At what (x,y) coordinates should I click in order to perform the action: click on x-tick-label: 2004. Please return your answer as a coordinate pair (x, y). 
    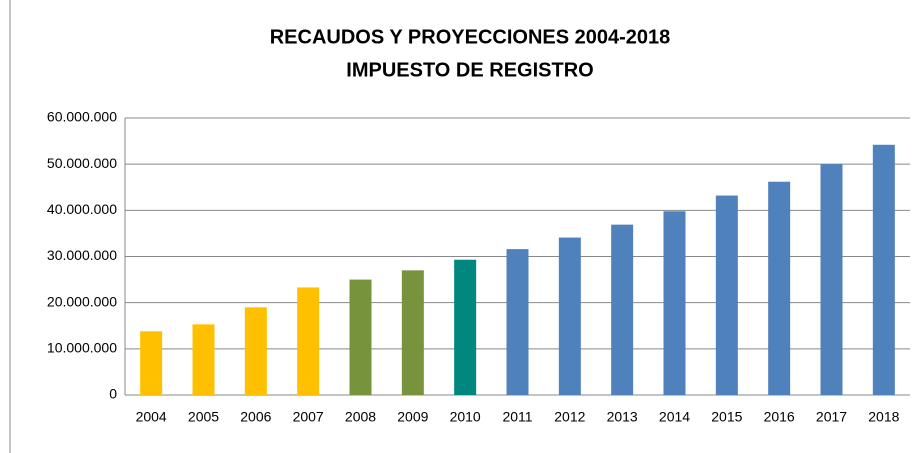
    Looking at the image, I should click on (151, 417).